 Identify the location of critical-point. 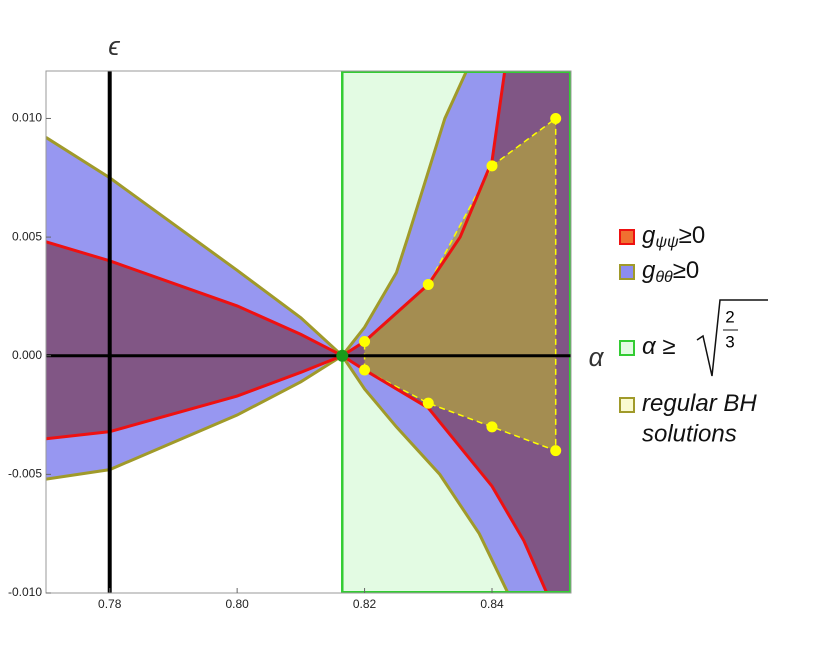
(342, 355).